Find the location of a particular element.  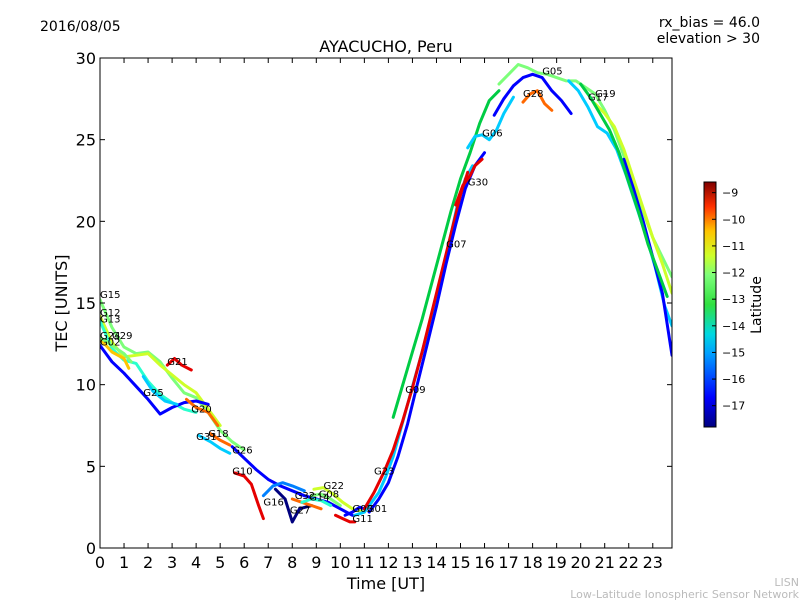

colorbar-tick-label: −14 is located at coordinates (733, 326).